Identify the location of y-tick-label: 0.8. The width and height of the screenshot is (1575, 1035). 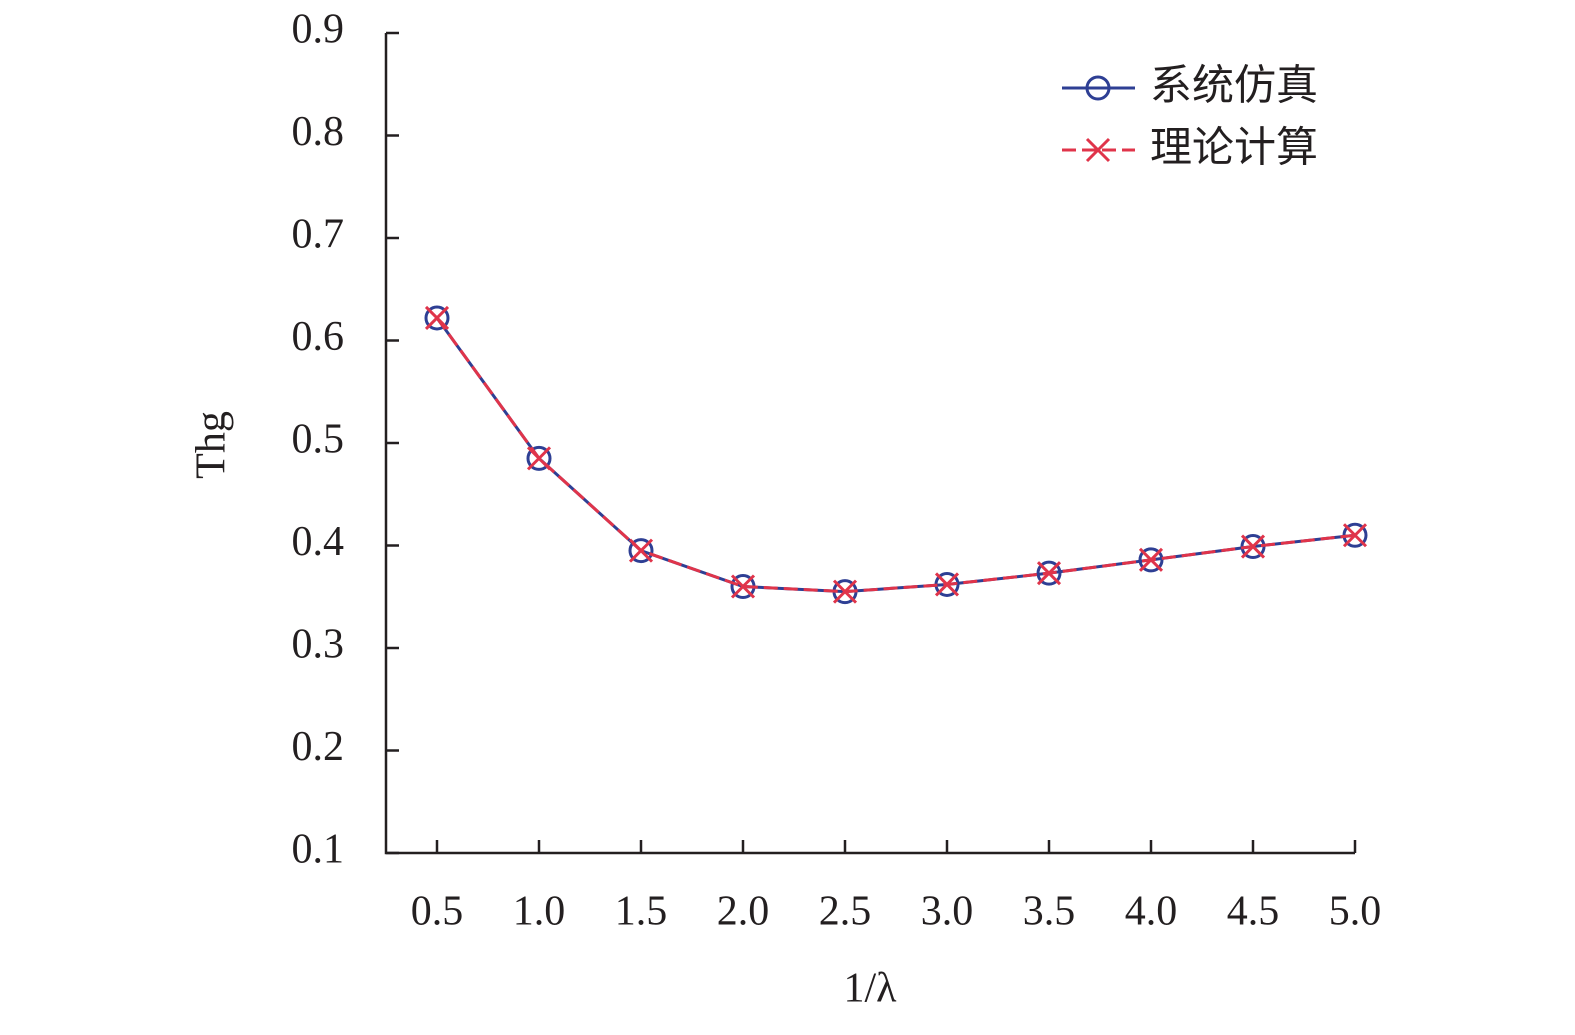
(318, 132).